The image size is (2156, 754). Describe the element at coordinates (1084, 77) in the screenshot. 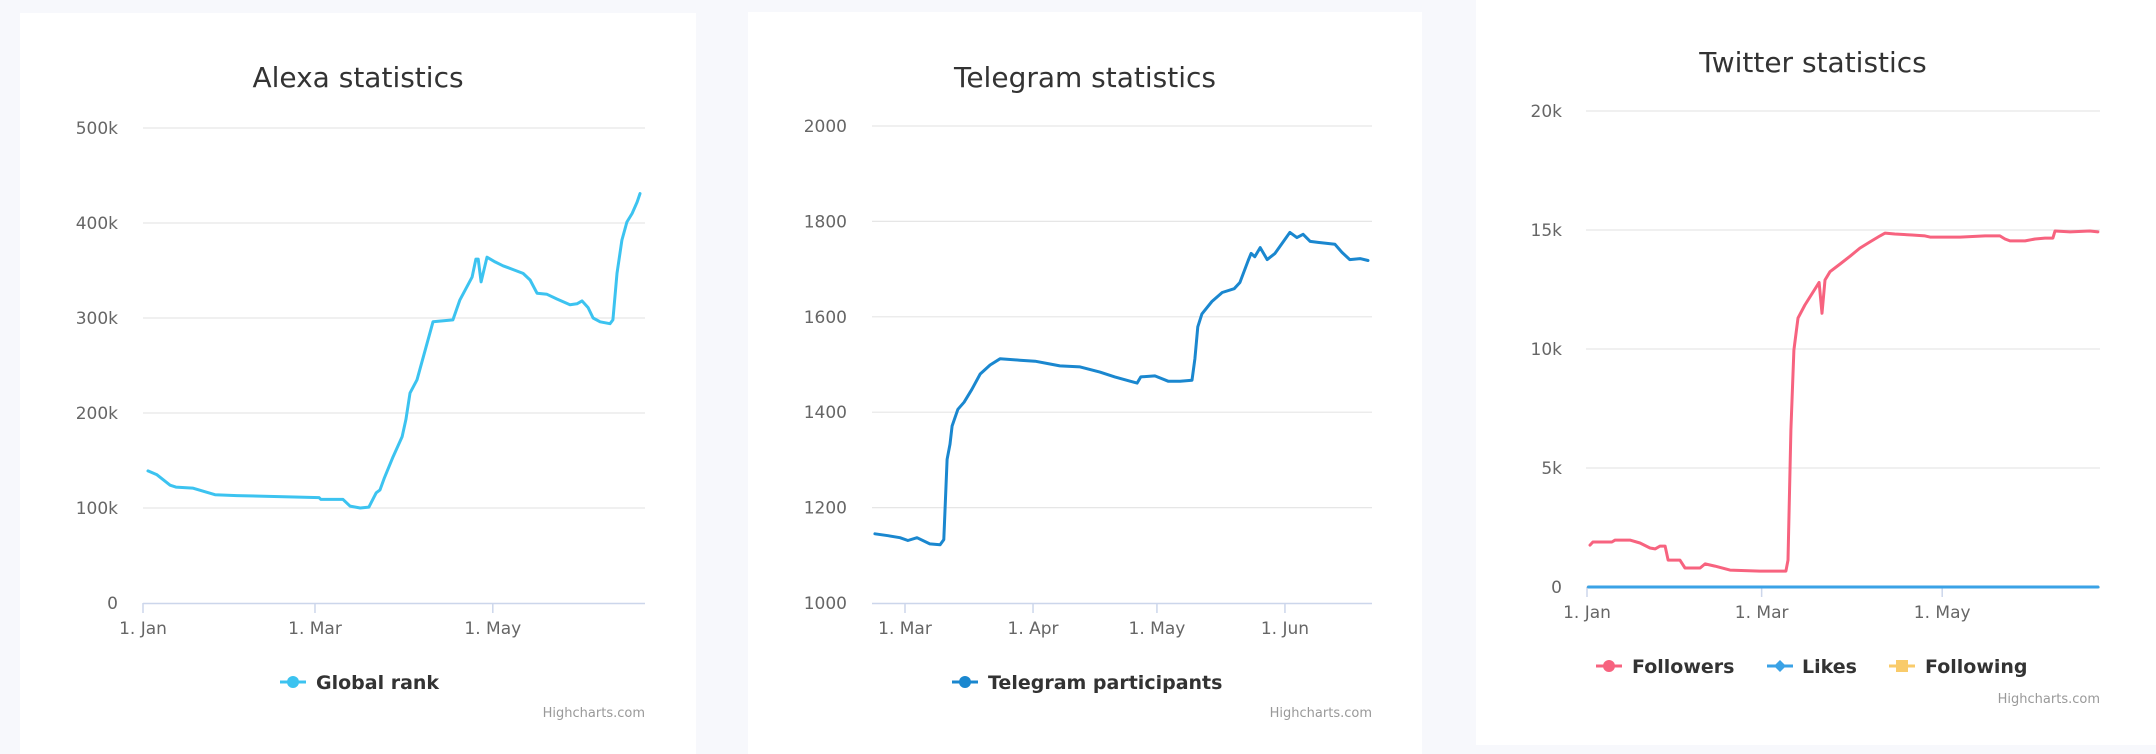

I see `chart-title: Telegram statistics` at that location.